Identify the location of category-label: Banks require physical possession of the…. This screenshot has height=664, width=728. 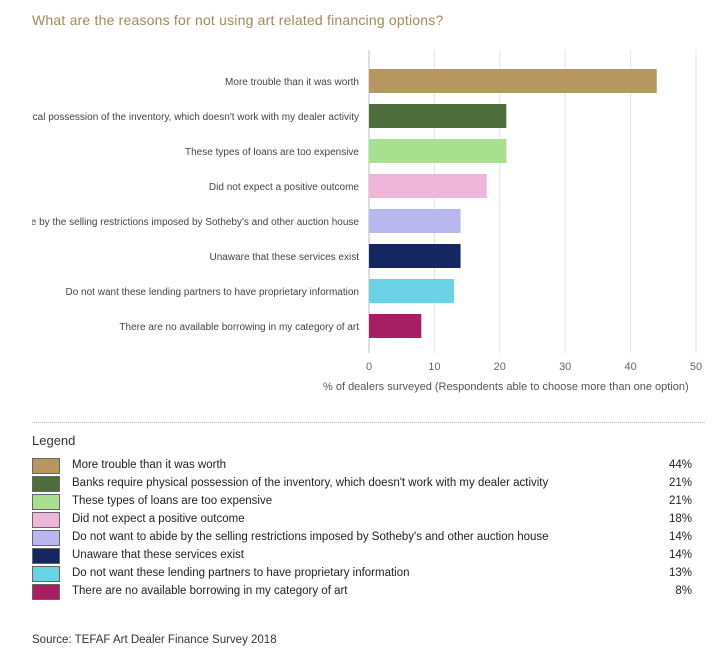
(179, 117).